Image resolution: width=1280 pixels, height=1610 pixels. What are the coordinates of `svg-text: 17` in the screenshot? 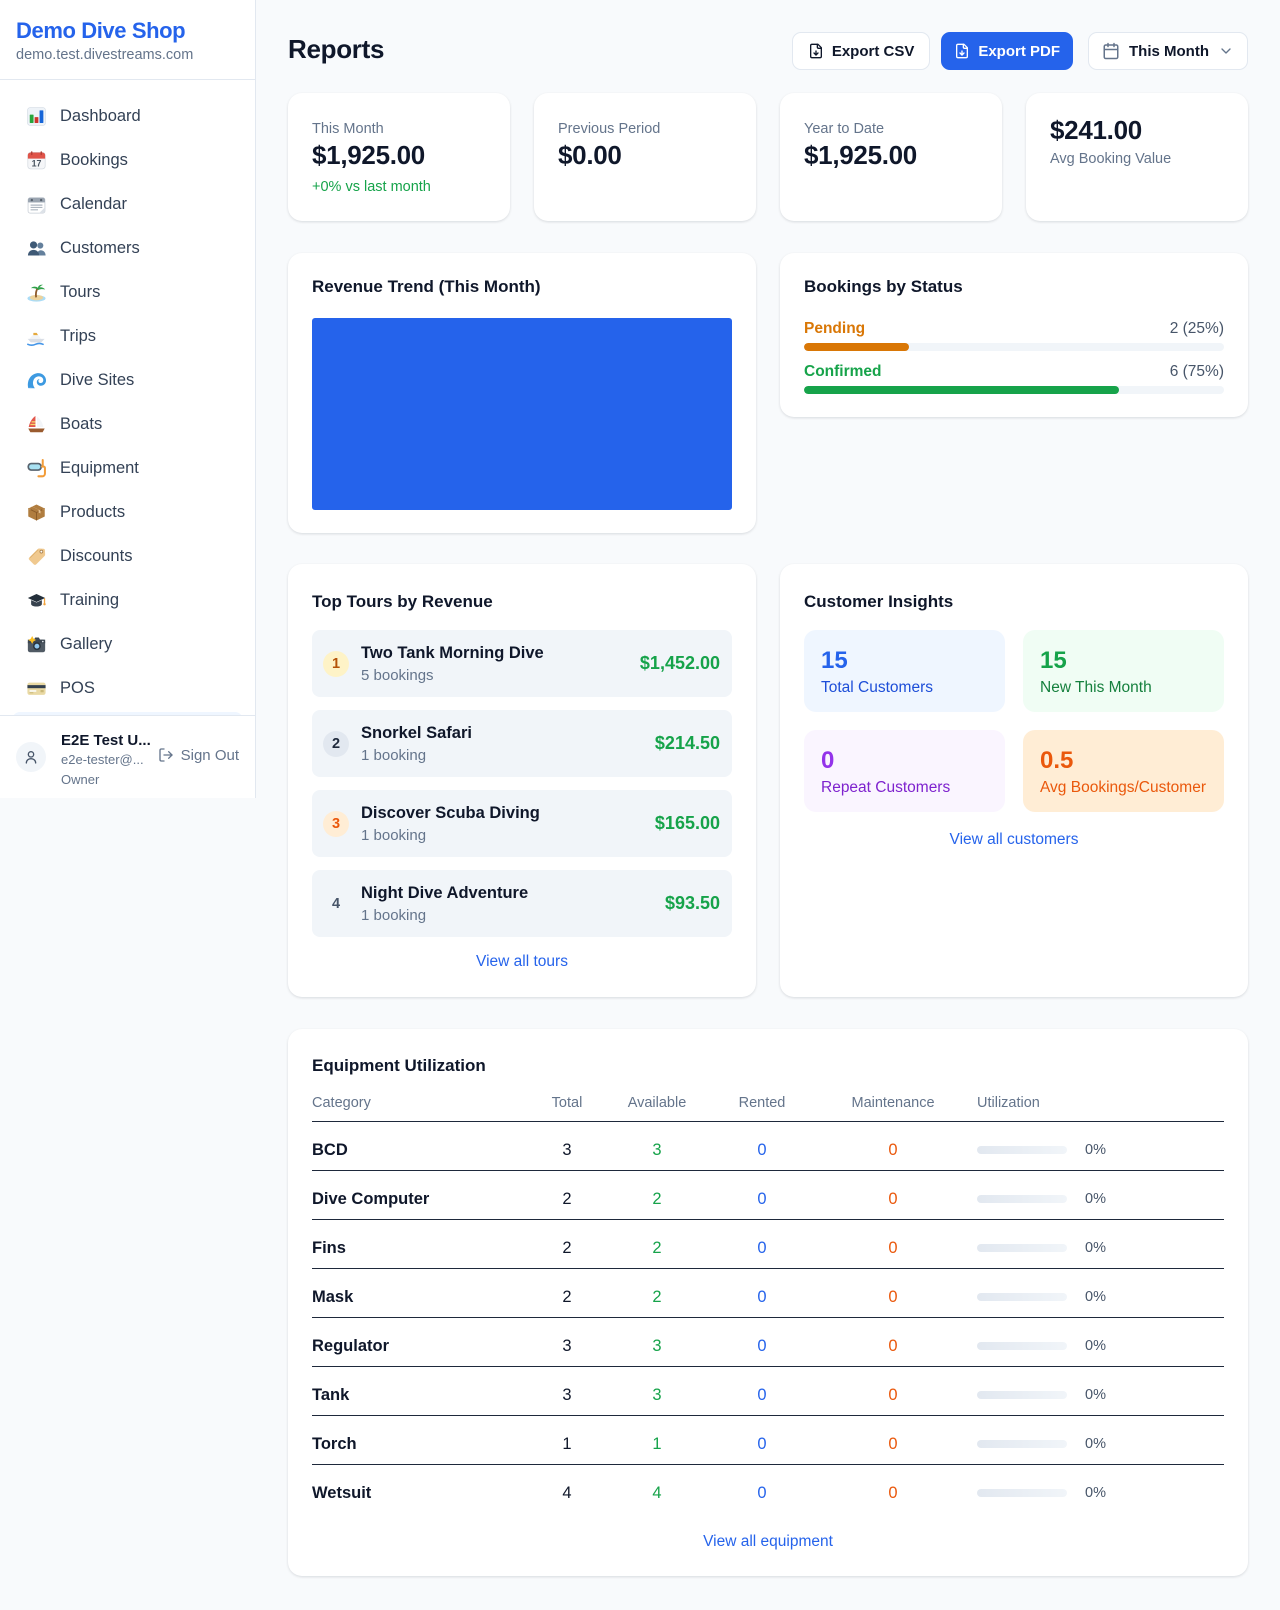 It's located at (37, 163).